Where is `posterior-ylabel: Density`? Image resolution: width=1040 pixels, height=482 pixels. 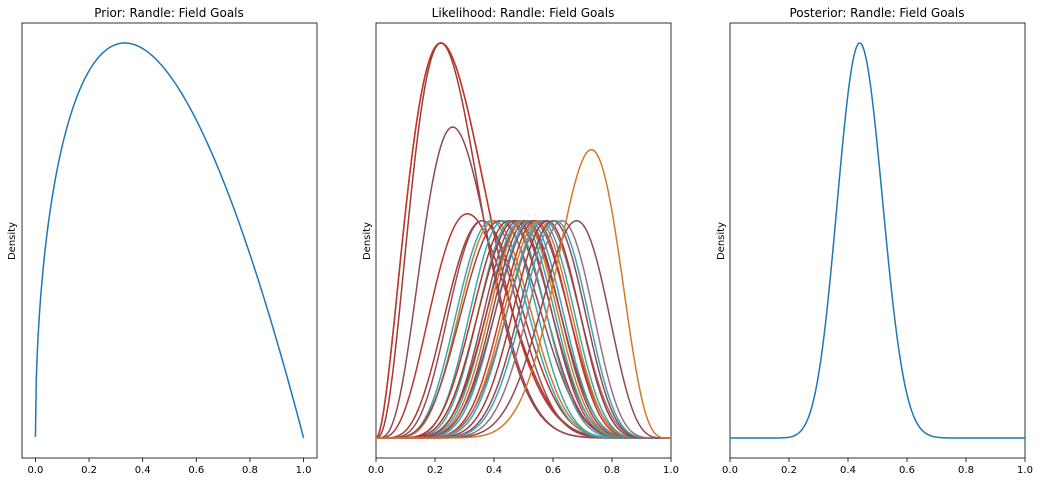 posterior-ylabel: Density is located at coordinates (721, 241).